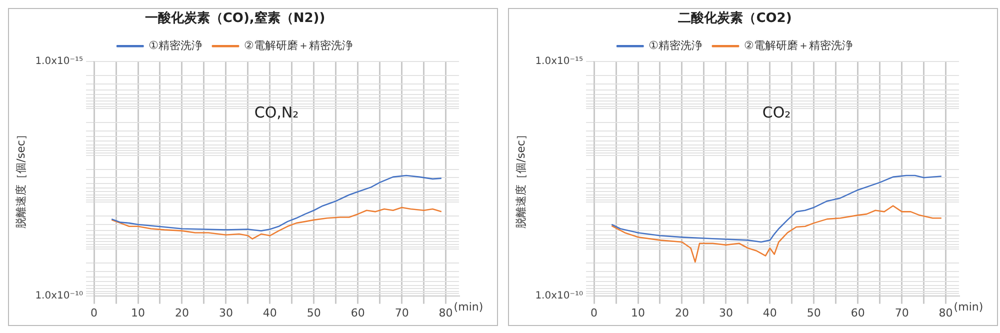 Image resolution: width=1000 pixels, height=333 pixels. I want to click on annotation: CO₂, so click(776, 112).